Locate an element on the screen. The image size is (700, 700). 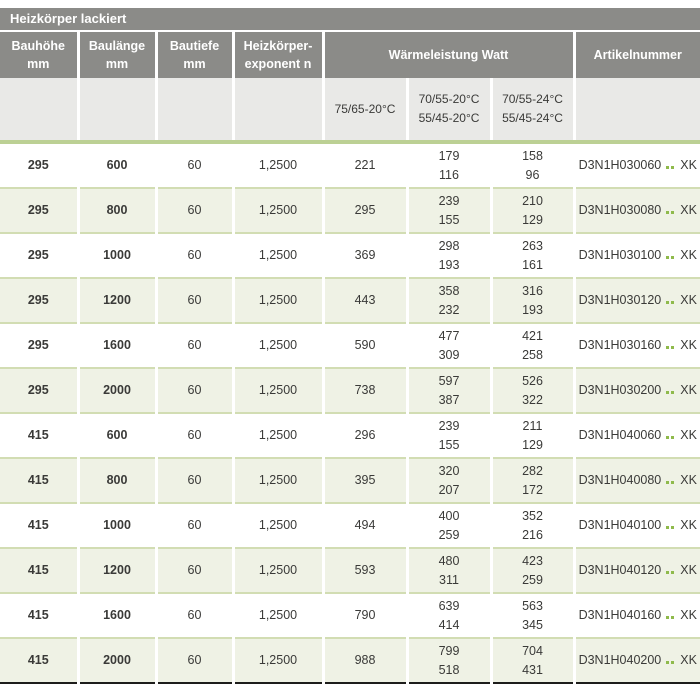
cell-artikelnummer: D3N1H030160 XK is located at coordinates (637, 345).